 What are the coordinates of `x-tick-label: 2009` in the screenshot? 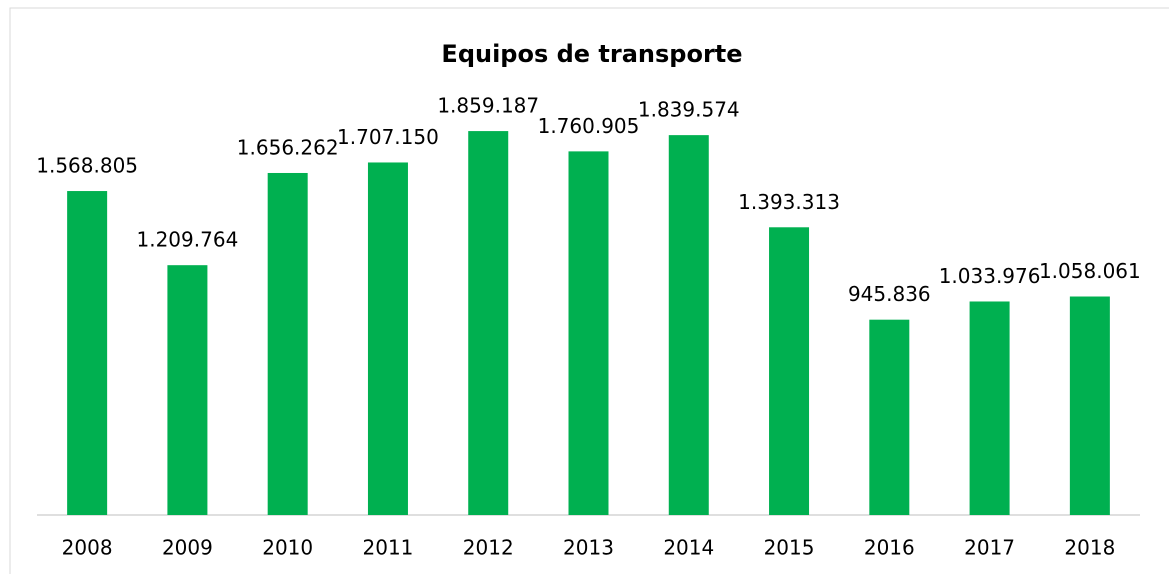 It's located at (187, 548).